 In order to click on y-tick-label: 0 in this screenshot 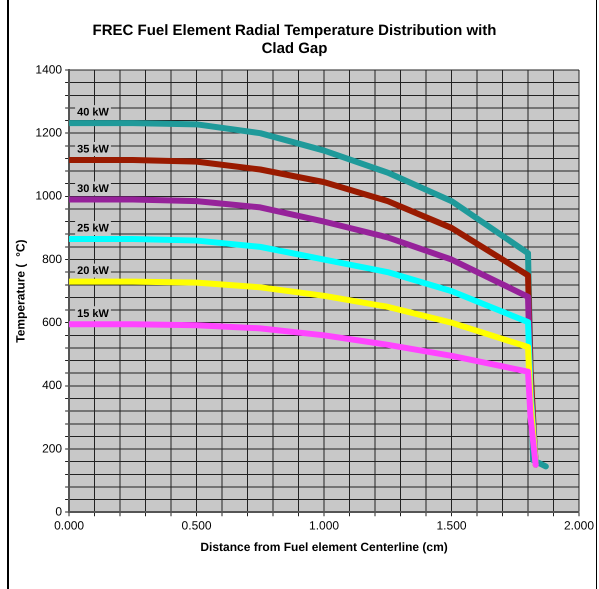, I will do `click(58, 511)`.